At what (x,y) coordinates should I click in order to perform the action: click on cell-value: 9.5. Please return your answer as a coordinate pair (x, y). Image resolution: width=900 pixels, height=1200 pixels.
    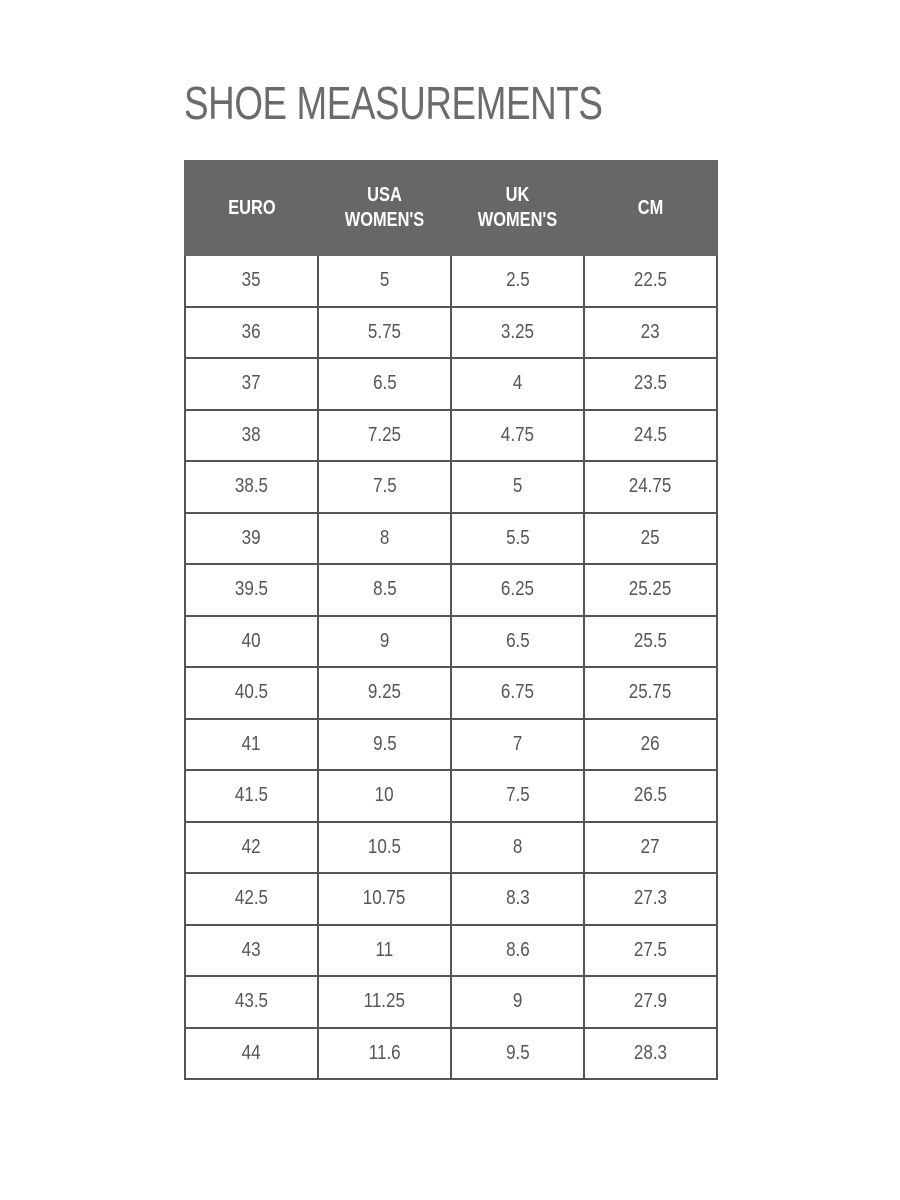
    Looking at the image, I should click on (517, 1052).